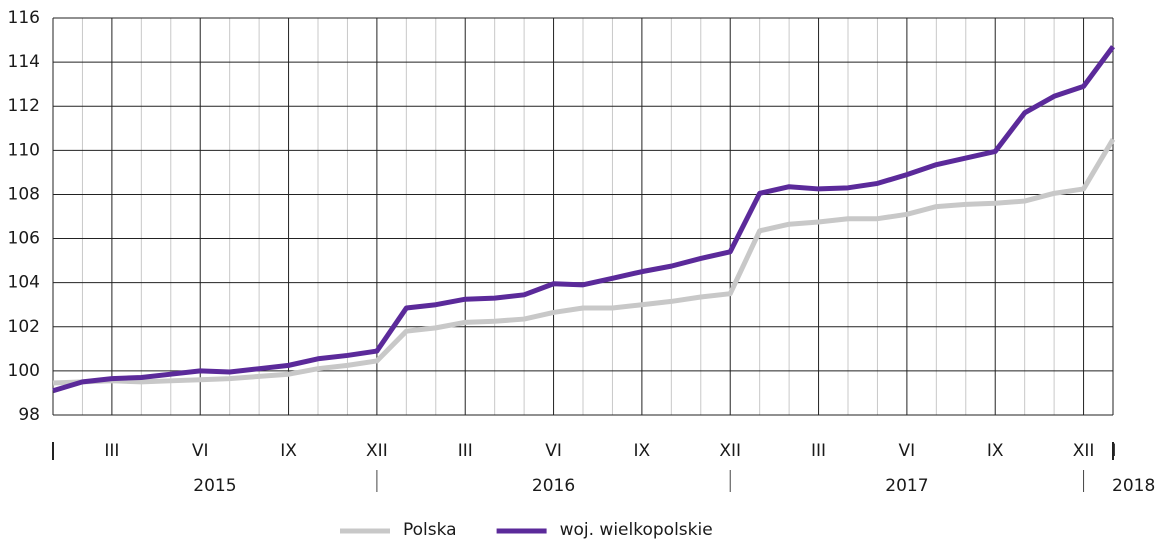 This screenshot has height=542, width=1160. I want to click on y-tick-label: 104, so click(24, 283).